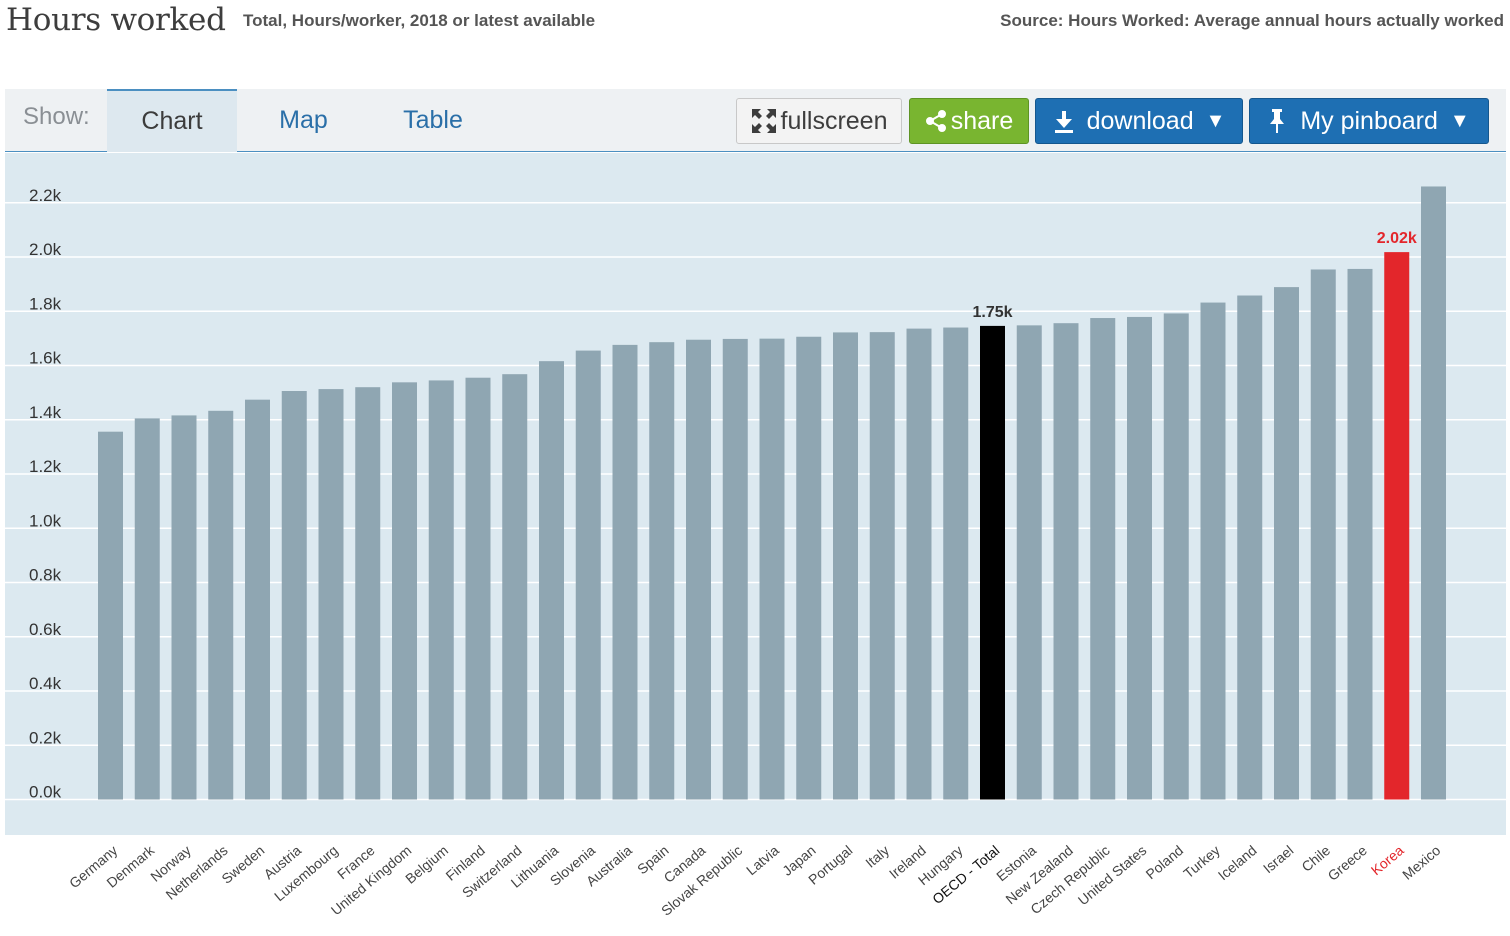 The image size is (1510, 936). Describe the element at coordinates (834, 120) in the screenshot. I see `fullscreen-label: fullscreen` at that location.